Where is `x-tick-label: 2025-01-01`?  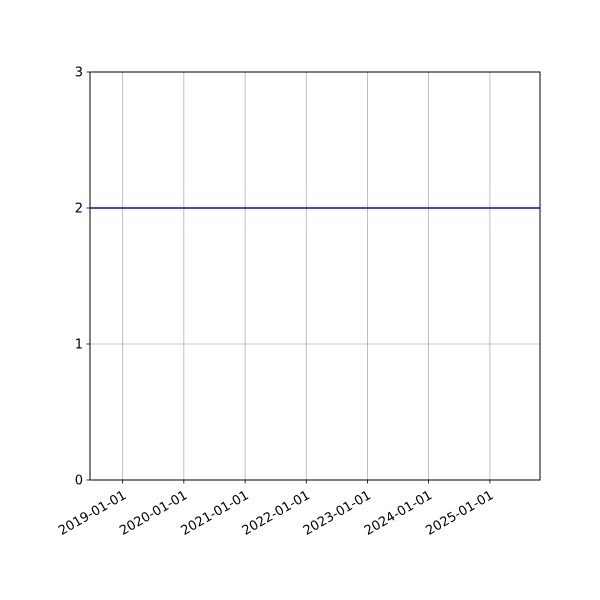 x-tick-label: 2025-01-01 is located at coordinates (459, 513).